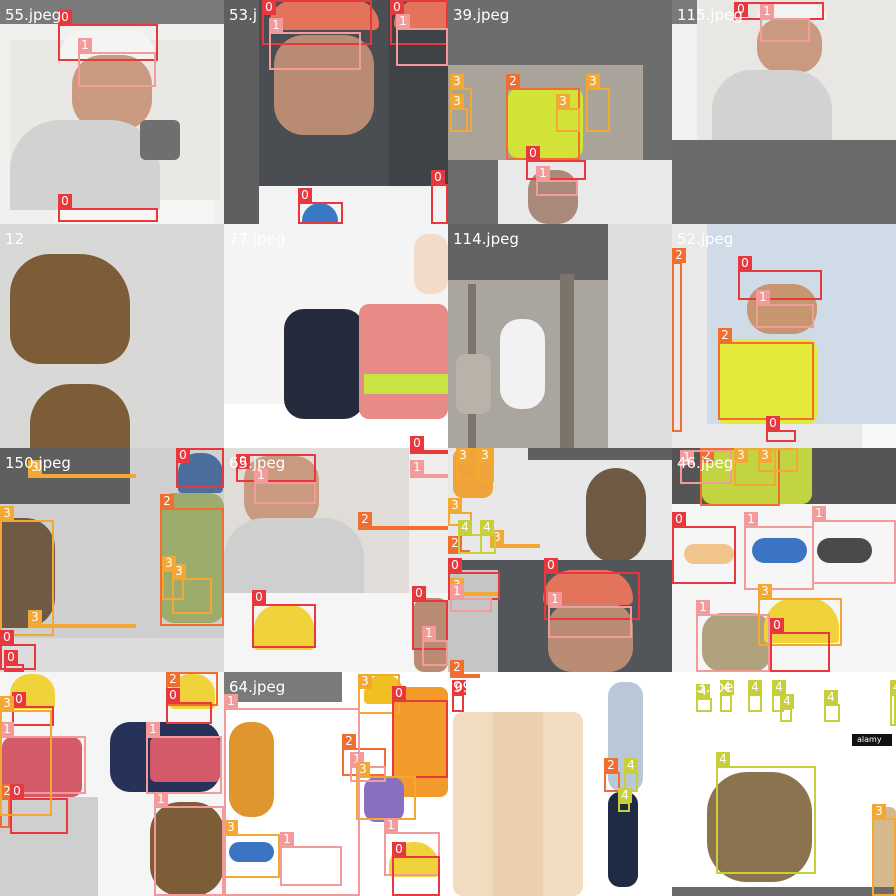 The image size is (896, 896). What do you see at coordinates (612, 775) in the screenshot?
I see `bounding-box-class-2: 2` at bounding box center [612, 775].